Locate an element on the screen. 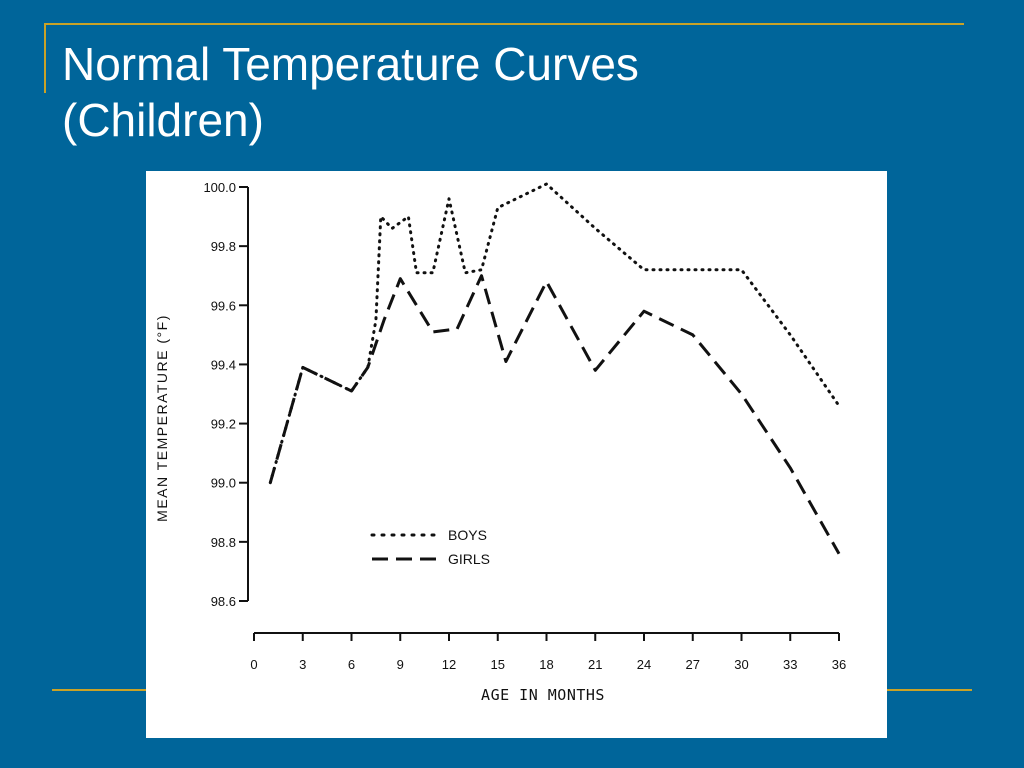  x-tick-label: 15 is located at coordinates (498, 664).